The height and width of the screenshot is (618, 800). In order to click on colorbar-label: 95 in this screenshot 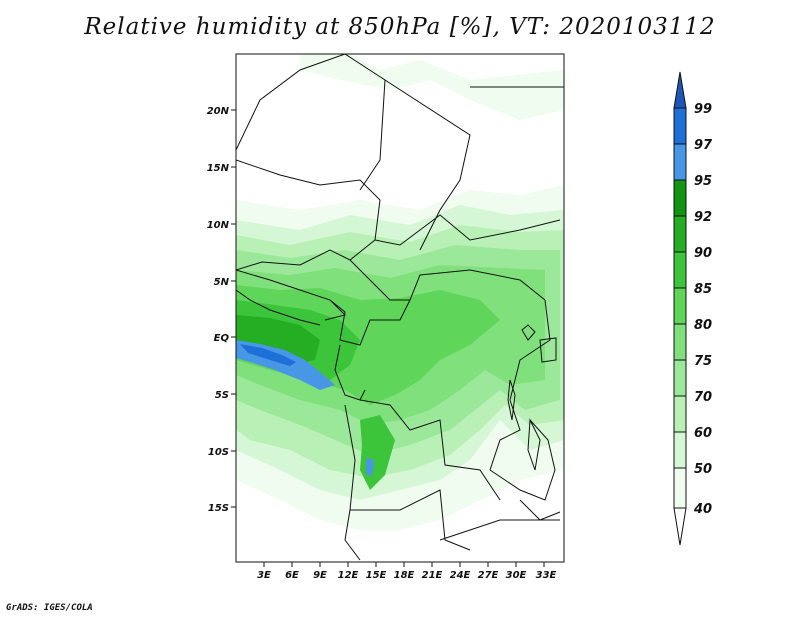, I will do `click(703, 181)`.